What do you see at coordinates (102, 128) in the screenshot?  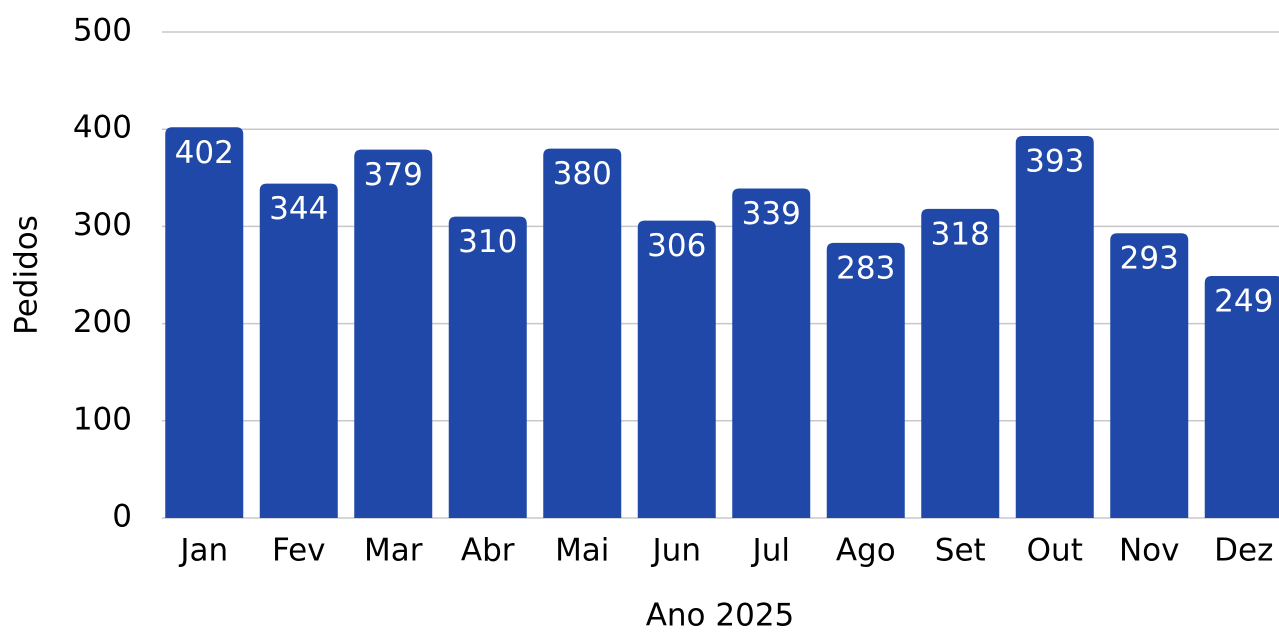 I see `y-tick-label: 400` at bounding box center [102, 128].